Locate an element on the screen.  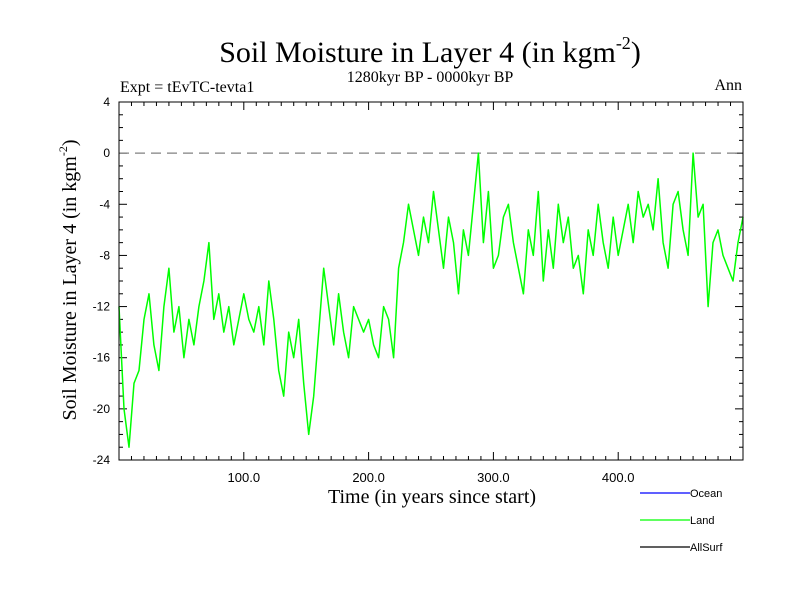
season-label: Ann is located at coordinates (728, 85).